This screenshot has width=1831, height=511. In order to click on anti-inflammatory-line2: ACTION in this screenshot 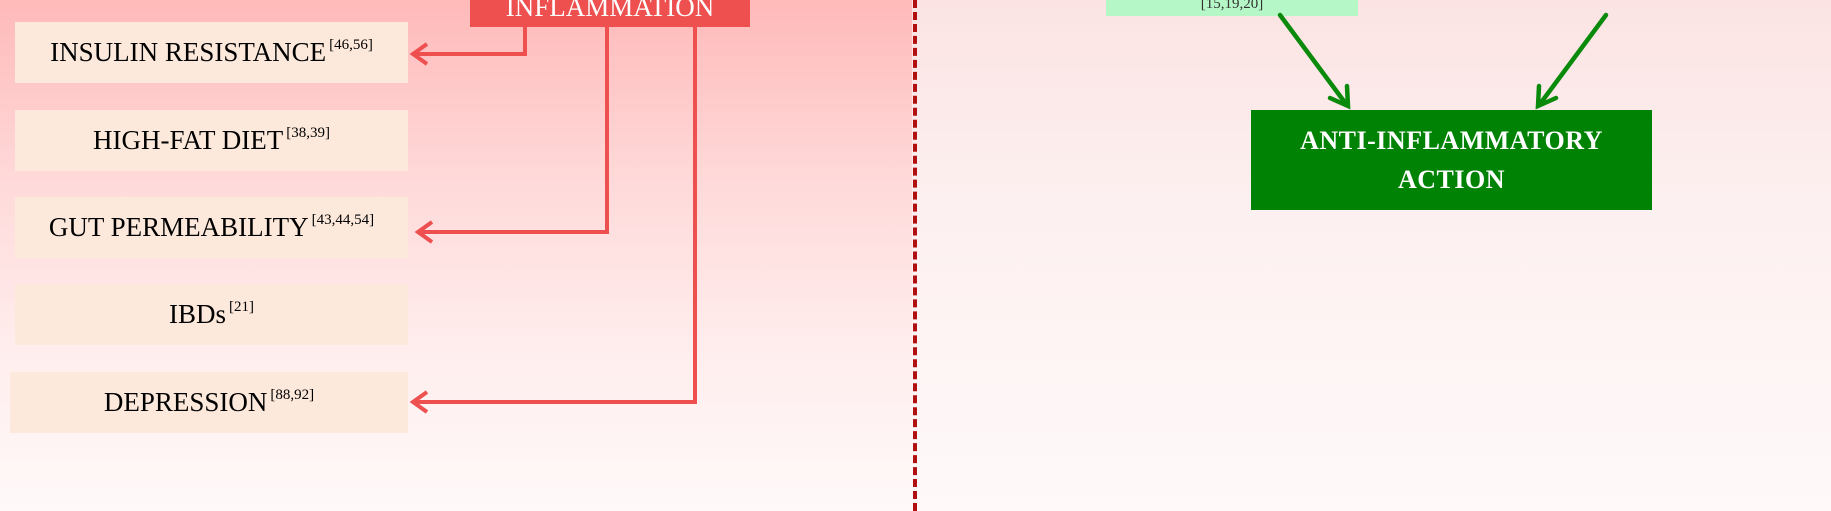, I will do `click(1451, 179)`.